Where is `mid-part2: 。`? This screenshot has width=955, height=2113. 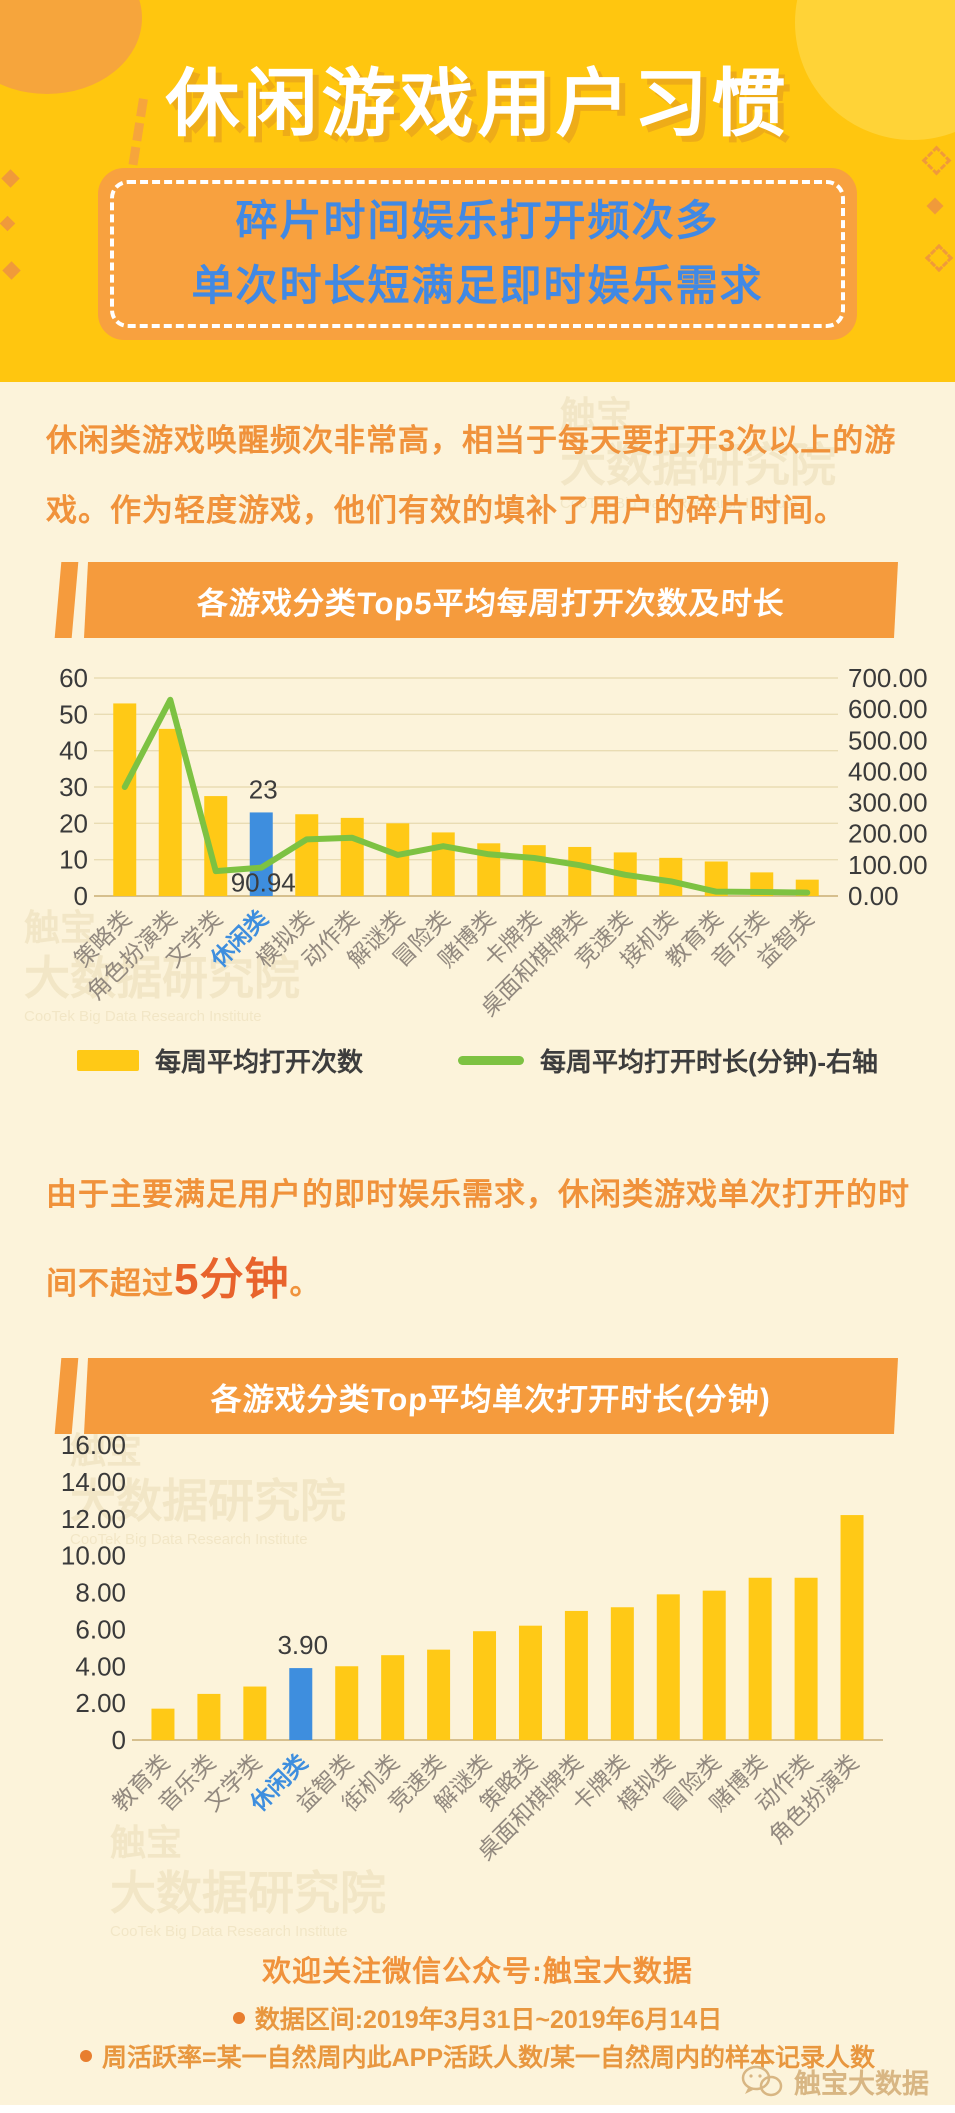
mid-part2: 。 is located at coordinates (305, 1283).